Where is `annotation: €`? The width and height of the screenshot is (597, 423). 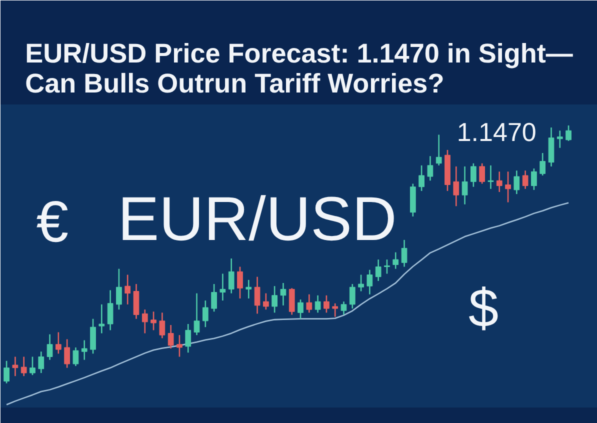
annotation: € is located at coordinates (52, 221).